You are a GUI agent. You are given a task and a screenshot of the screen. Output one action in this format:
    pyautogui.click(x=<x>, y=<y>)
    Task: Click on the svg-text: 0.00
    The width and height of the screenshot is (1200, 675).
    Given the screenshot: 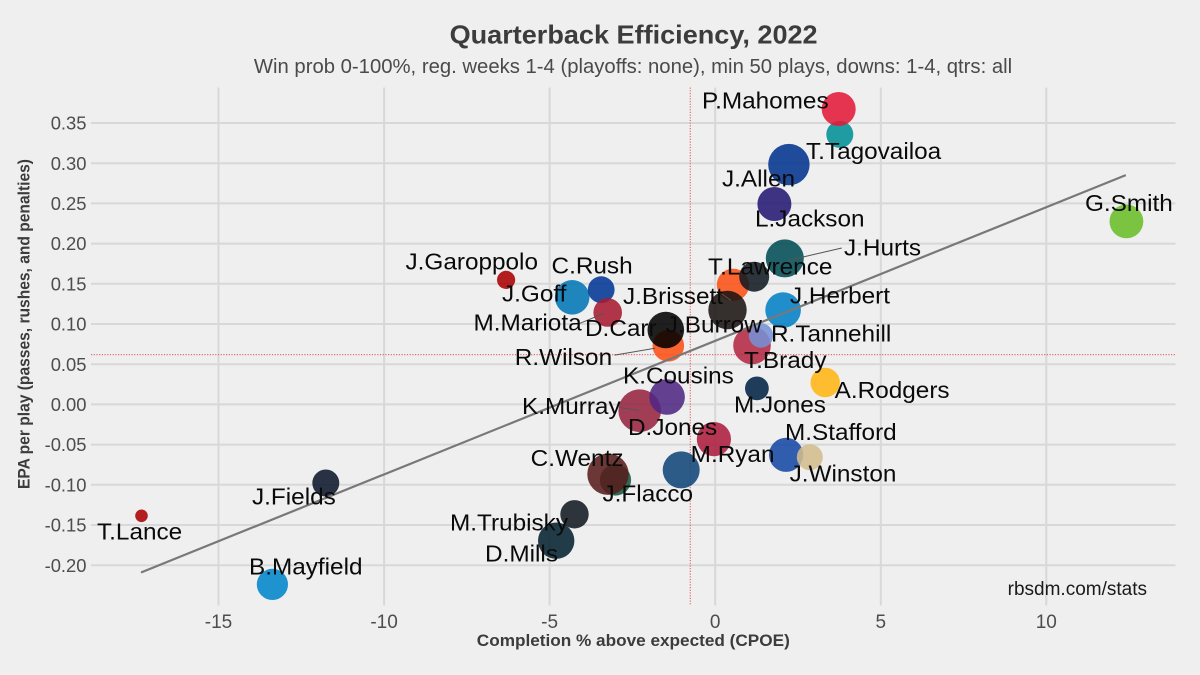 What is the action you would take?
    pyautogui.click(x=69, y=404)
    